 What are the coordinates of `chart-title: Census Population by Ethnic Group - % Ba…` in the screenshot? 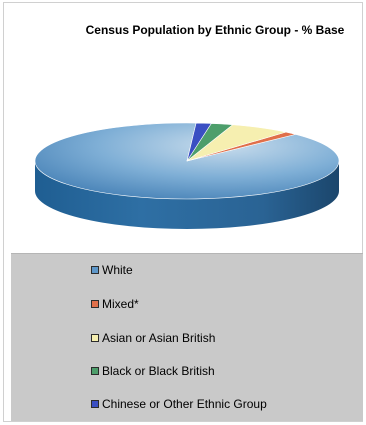 It's located at (215, 30).